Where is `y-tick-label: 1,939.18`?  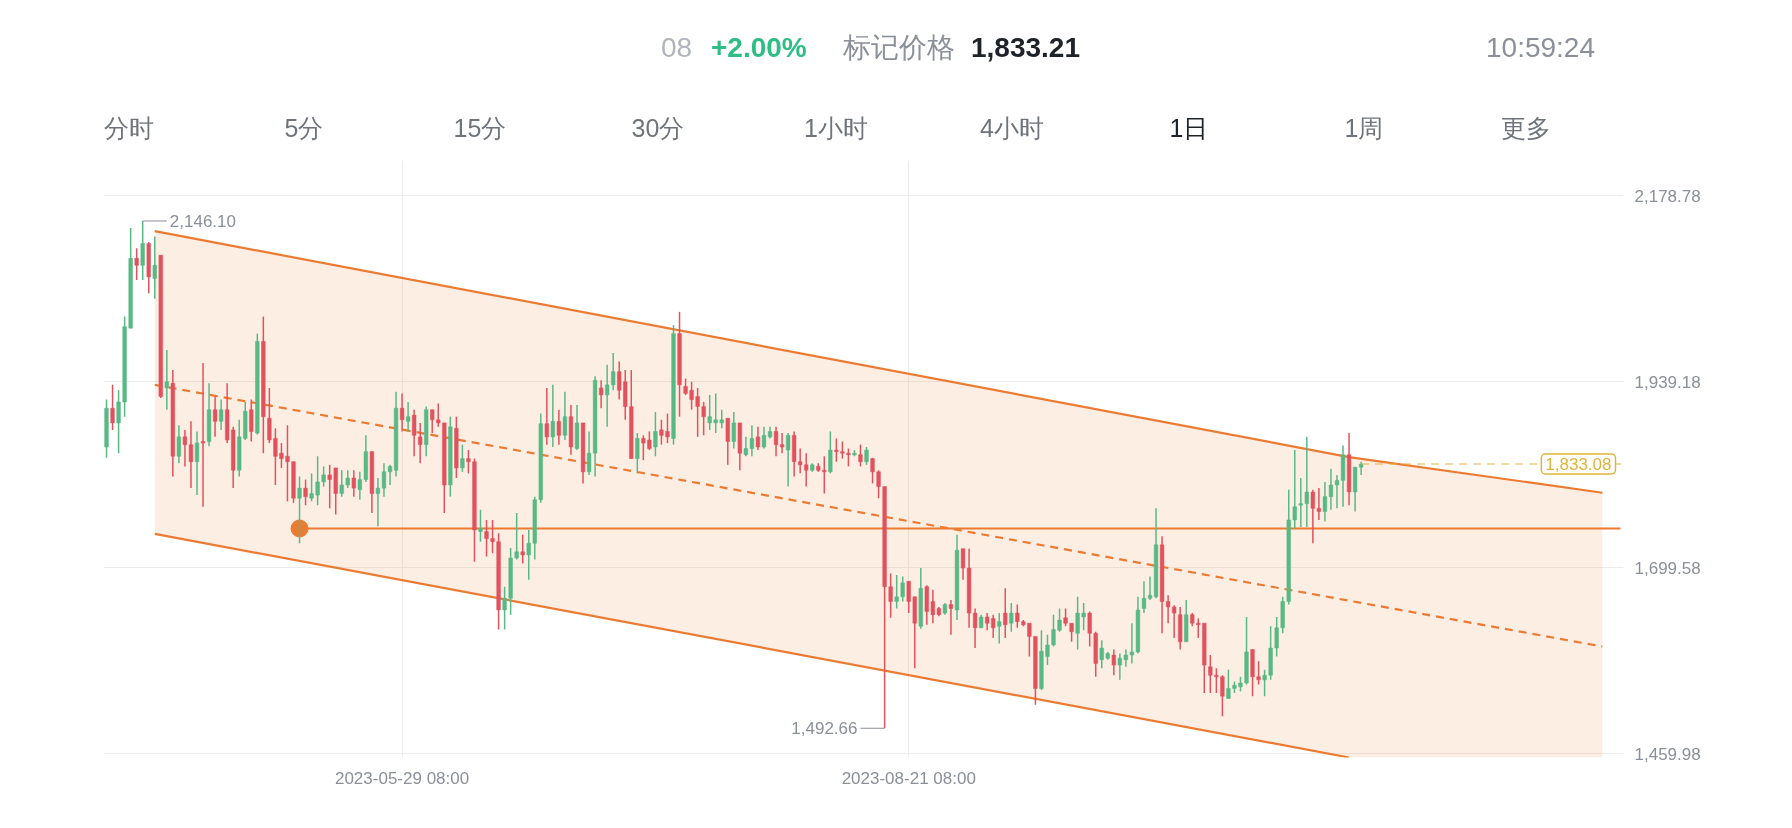 y-tick-label: 1,939.18 is located at coordinates (1667, 382).